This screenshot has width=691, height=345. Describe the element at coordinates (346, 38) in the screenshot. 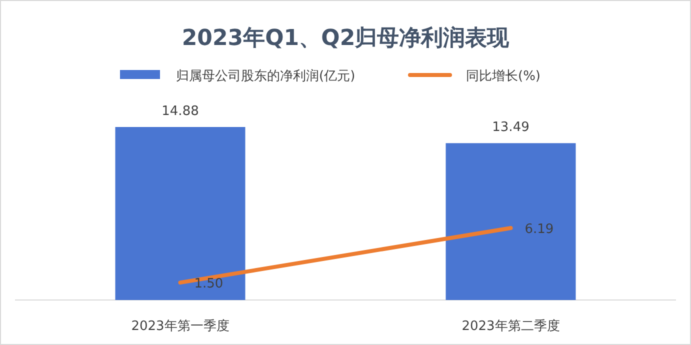

I see `chart-title: 2023年Q1、Q2归母净利润表现` at that location.